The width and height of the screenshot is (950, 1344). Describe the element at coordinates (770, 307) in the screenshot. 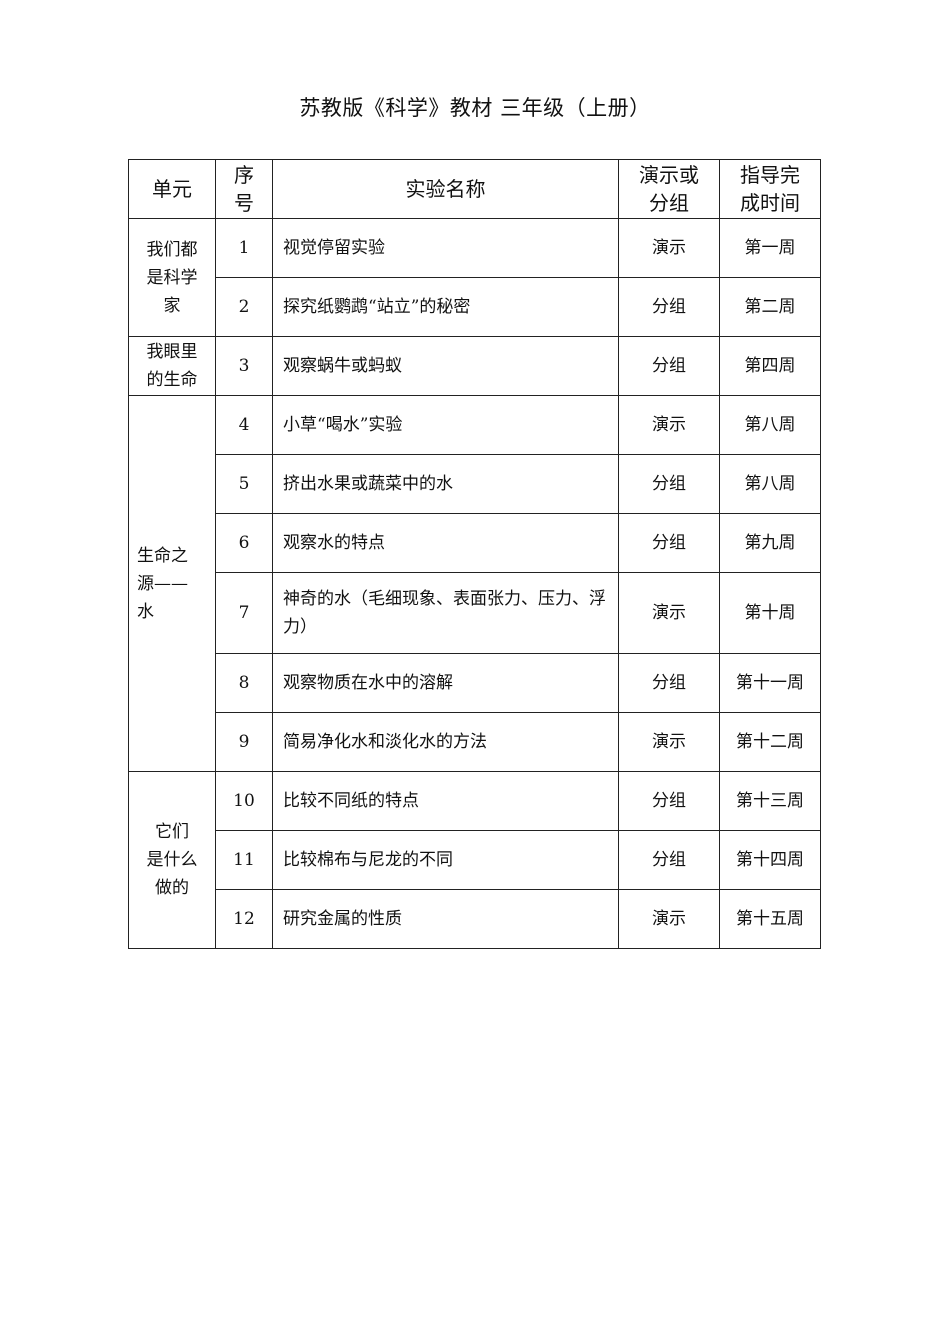

I see `time-cell: 第二周` at that location.